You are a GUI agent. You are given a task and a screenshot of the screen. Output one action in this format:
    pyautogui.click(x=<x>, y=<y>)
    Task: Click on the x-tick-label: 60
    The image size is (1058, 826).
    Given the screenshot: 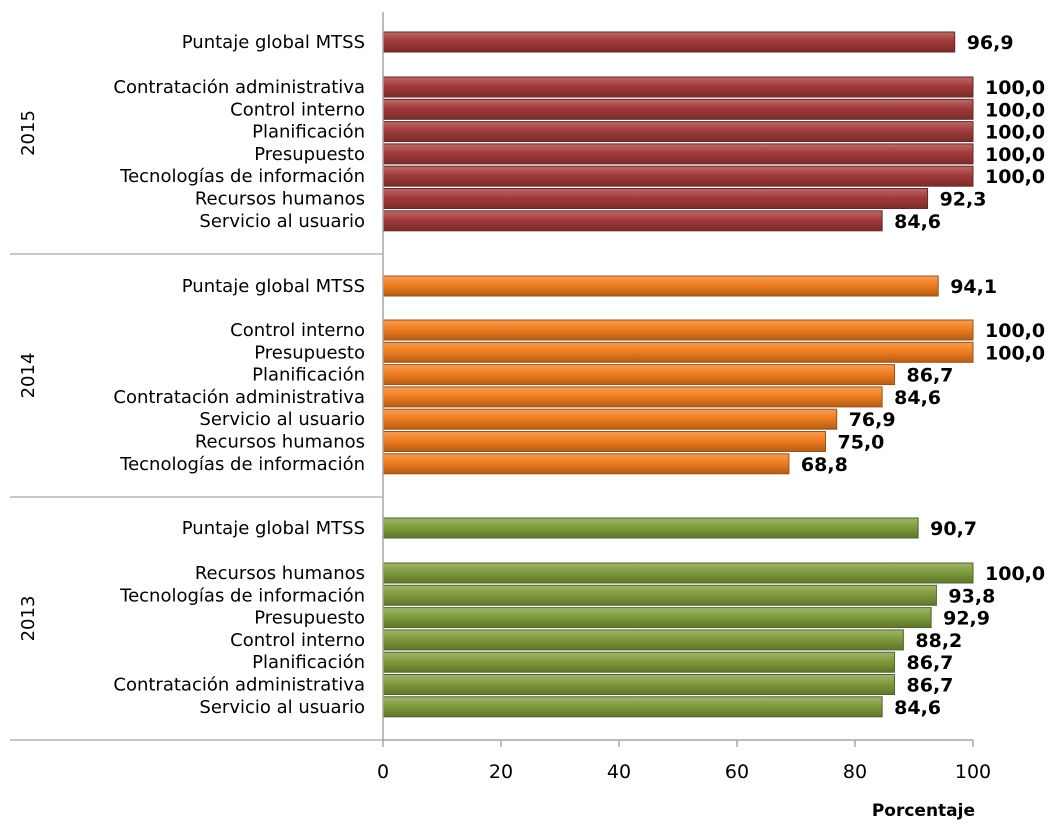 What is the action you would take?
    pyautogui.click(x=737, y=772)
    